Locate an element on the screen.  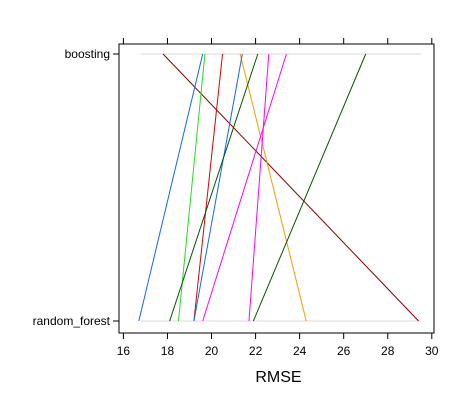
x-axis-label: RMSE is located at coordinates (278, 377).